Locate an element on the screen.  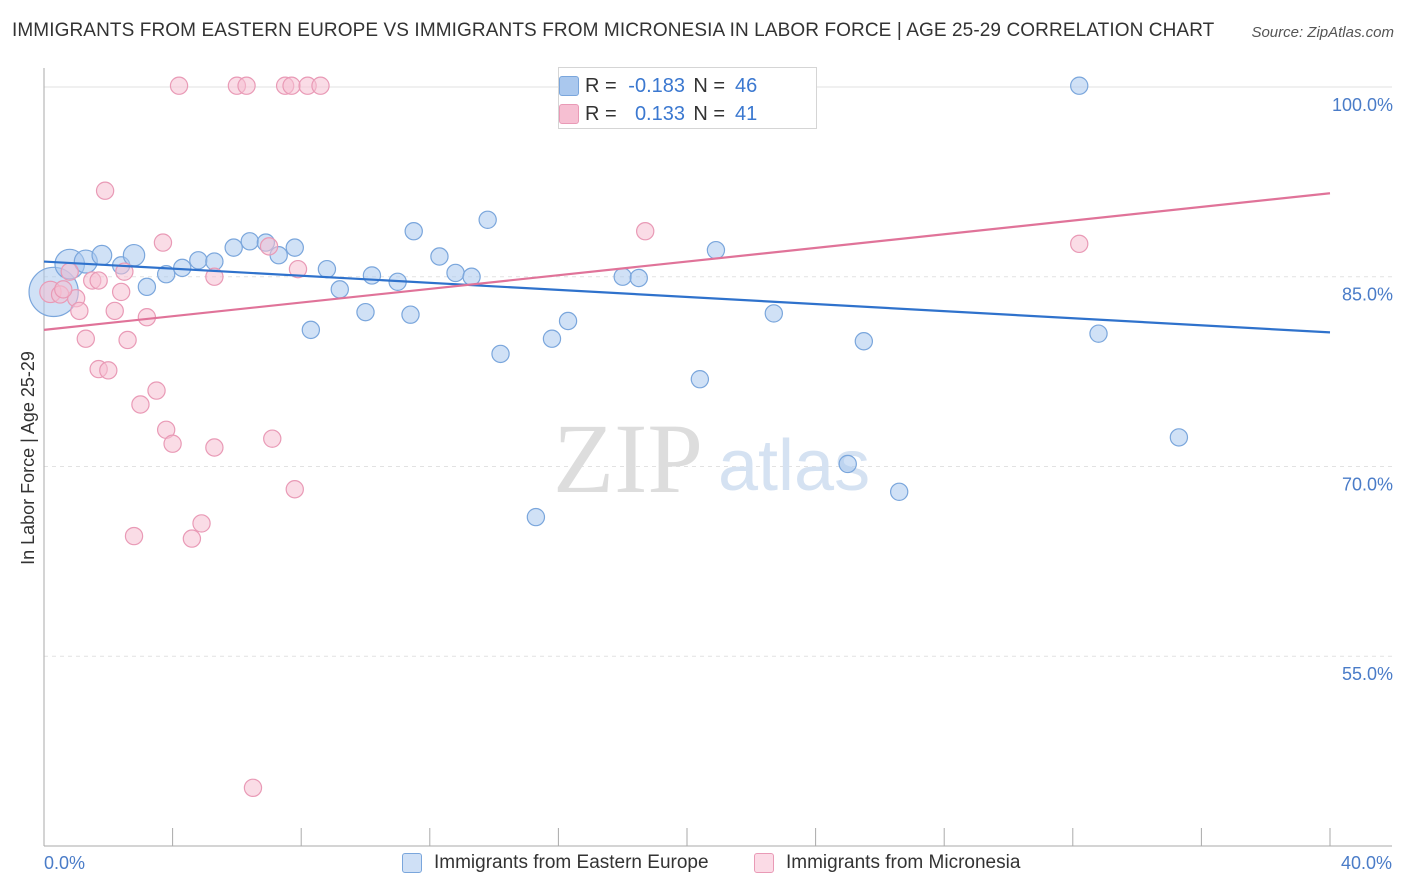
y-tick-label: 70.0% is located at coordinates (1367, 484).